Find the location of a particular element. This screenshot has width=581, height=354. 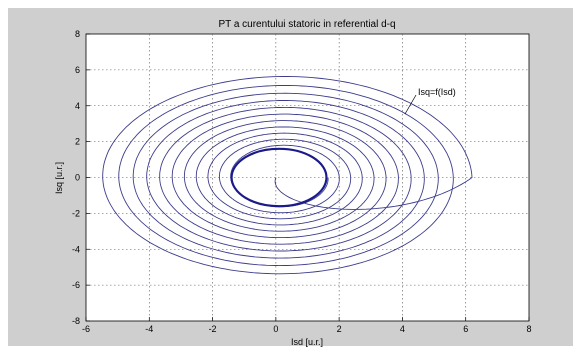

x-tick-label: 0 is located at coordinates (275, 329).